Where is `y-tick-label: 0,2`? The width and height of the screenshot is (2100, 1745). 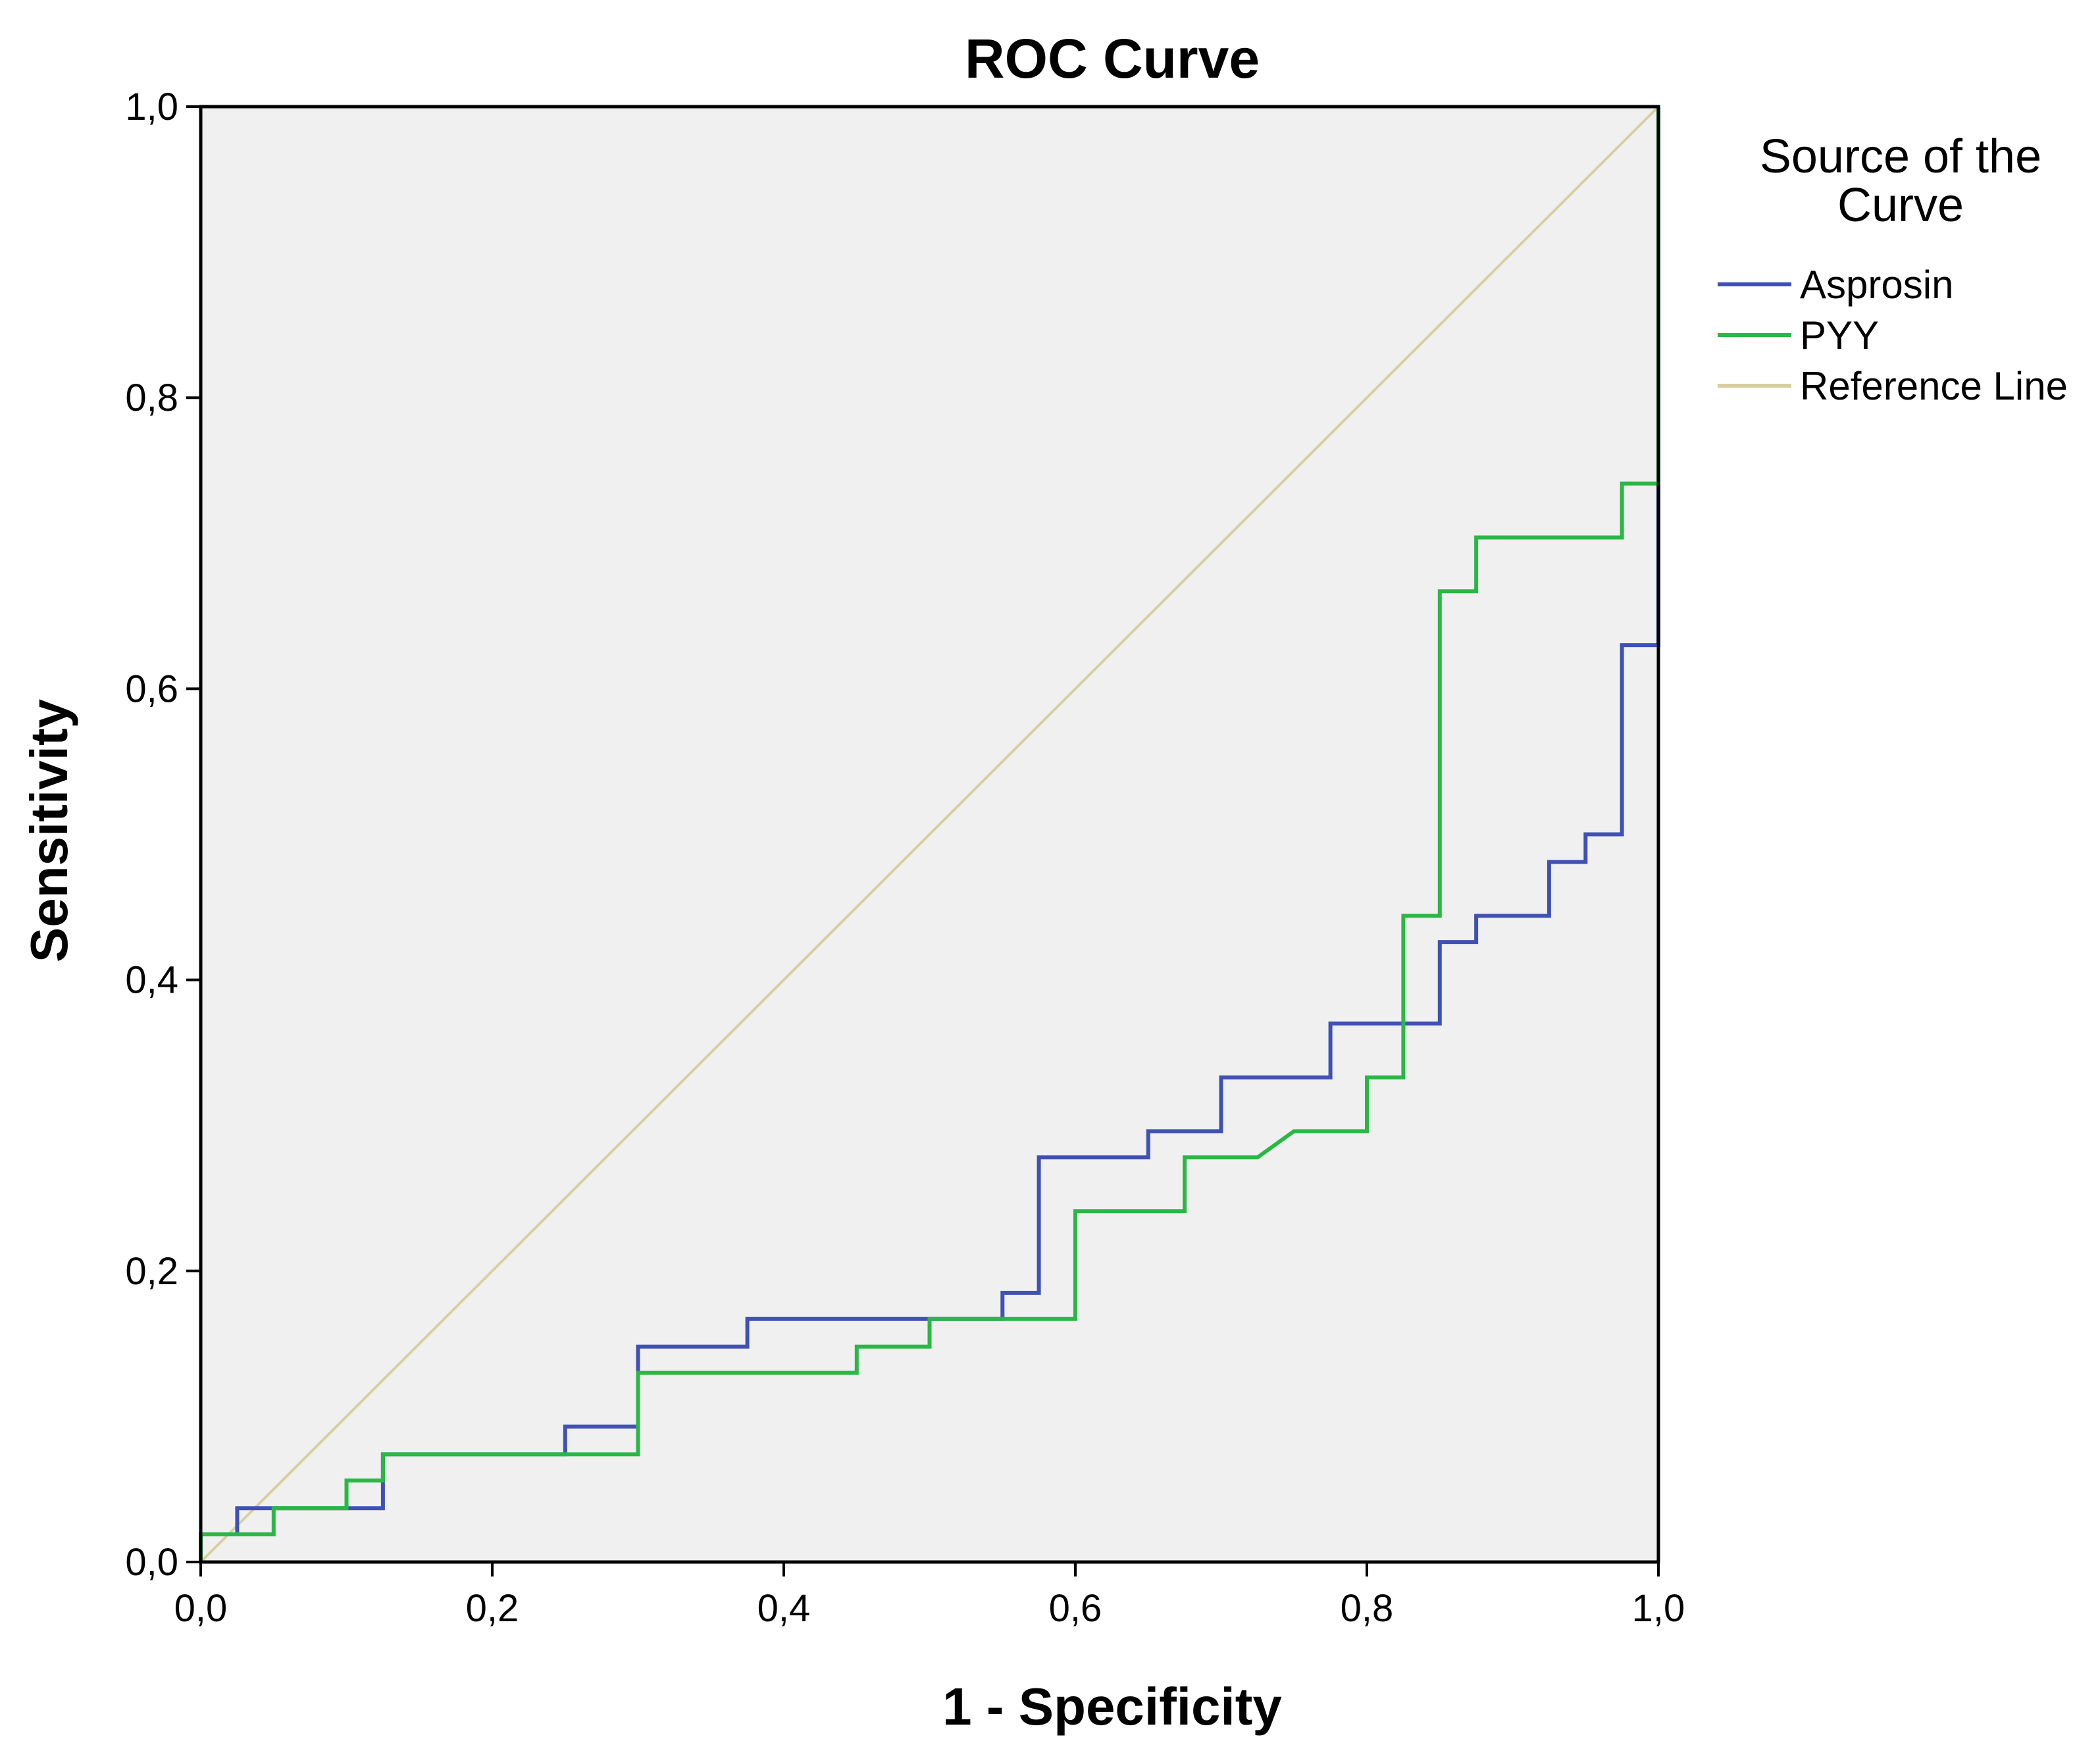 y-tick-label: 0,2 is located at coordinates (151, 1271).